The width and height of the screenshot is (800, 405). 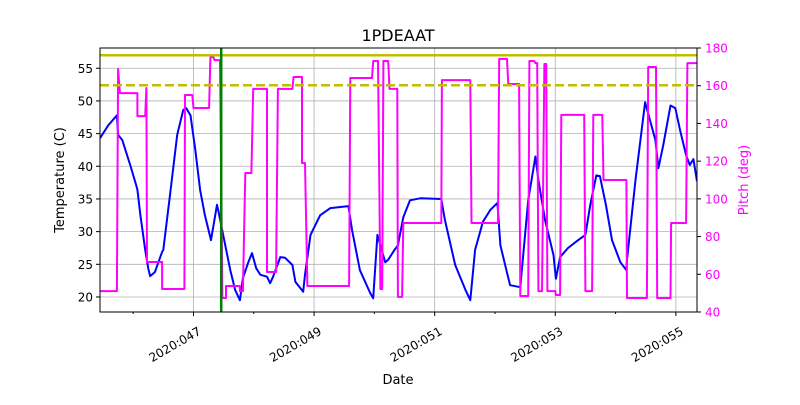 What do you see at coordinates (295, 344) in the screenshot?
I see `x-tick-label: 2020:049` at bounding box center [295, 344].